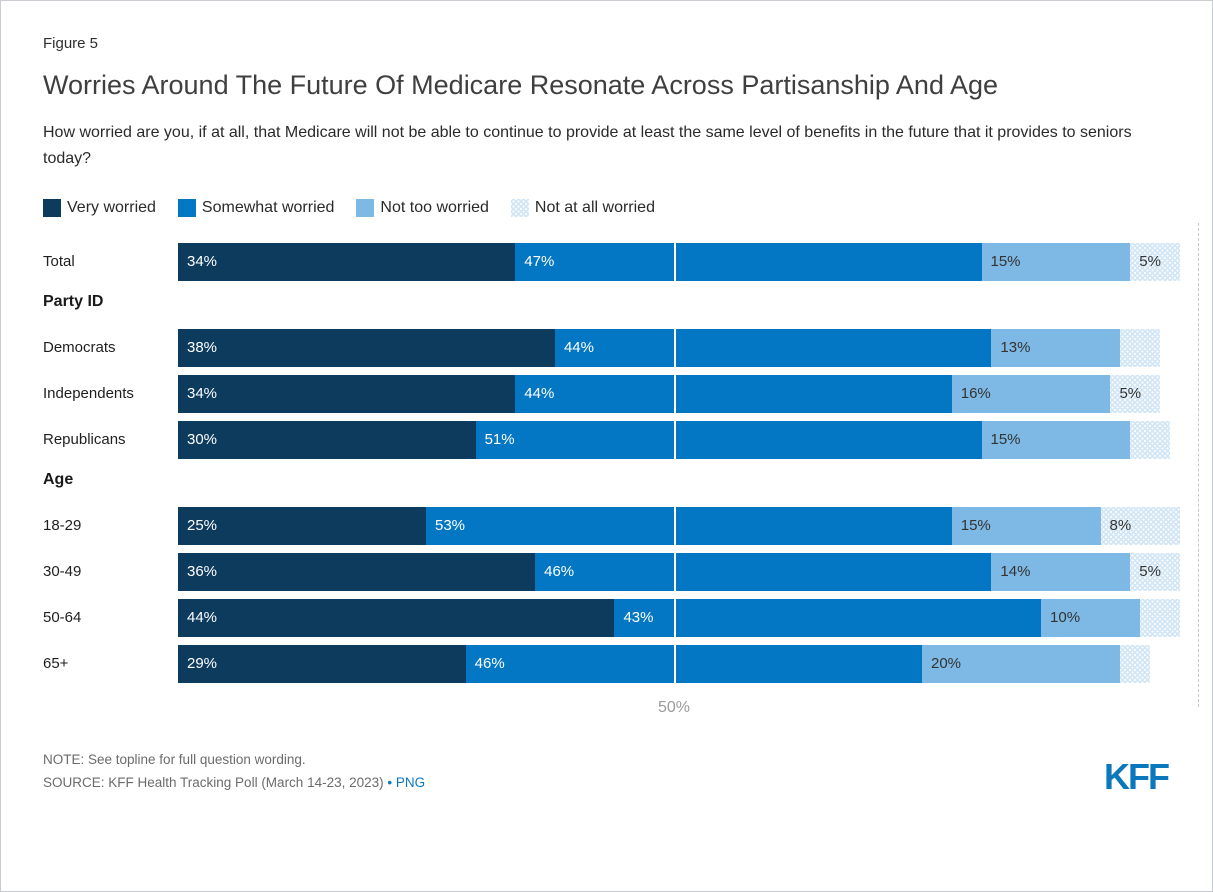 This screenshot has width=1213, height=892. What do you see at coordinates (946, 664) in the screenshot?
I see `segment-value-label: 20%` at bounding box center [946, 664].